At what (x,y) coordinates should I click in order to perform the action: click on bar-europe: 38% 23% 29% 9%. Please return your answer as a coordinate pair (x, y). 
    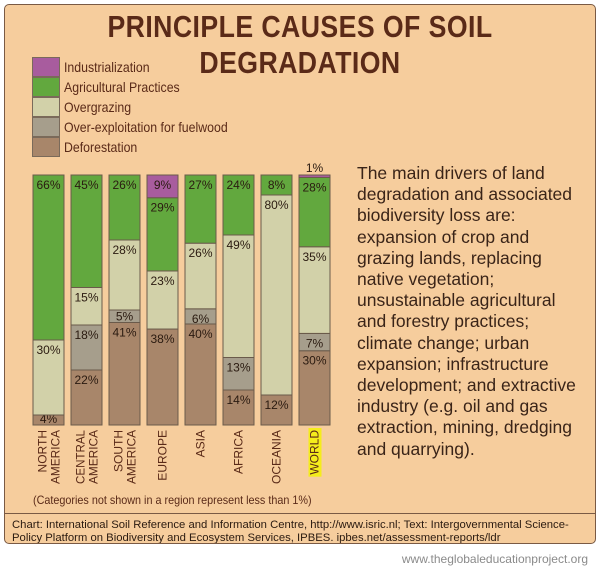
    Looking at the image, I should click on (162, 300).